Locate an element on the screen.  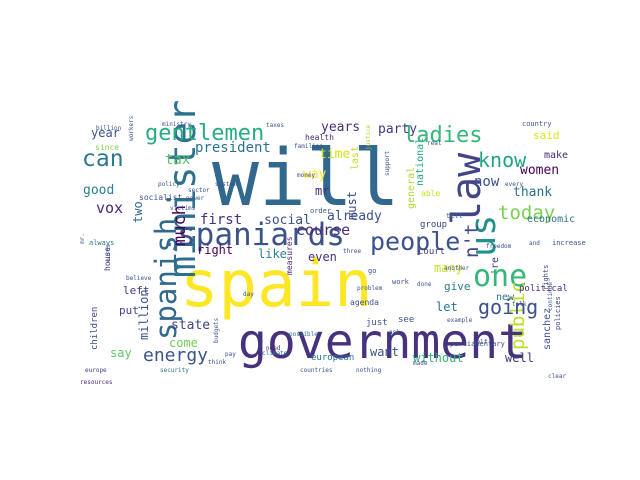
word-need-93: need is located at coordinates (273, 348).